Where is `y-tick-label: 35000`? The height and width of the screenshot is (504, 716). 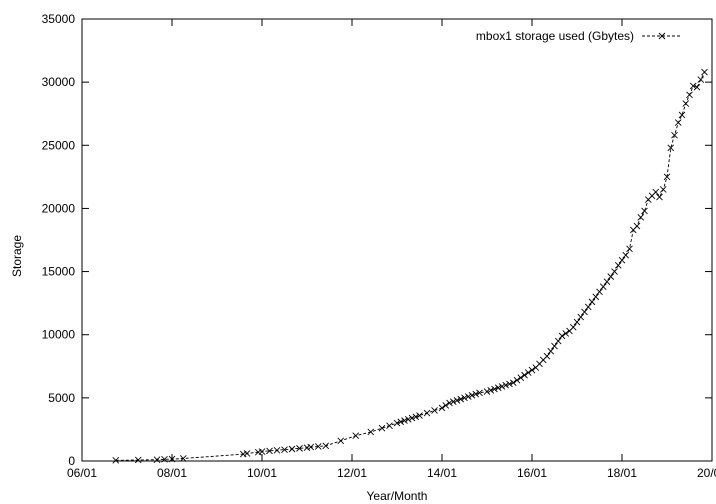
y-tick-label: 35000 is located at coordinates (59, 19).